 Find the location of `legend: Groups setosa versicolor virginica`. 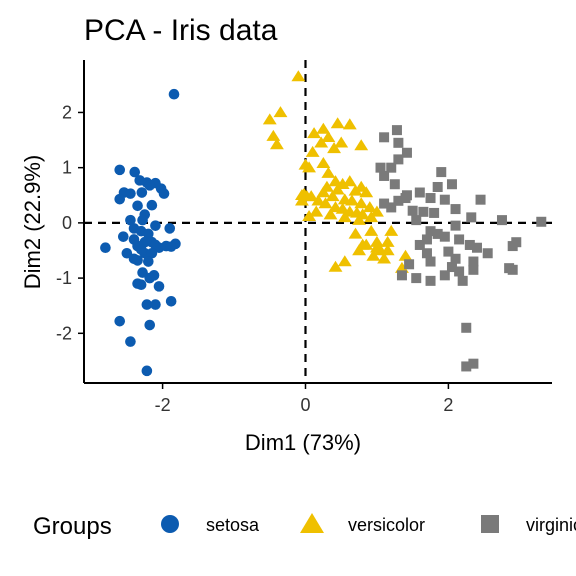

legend: Groups setosa versicolor virginica is located at coordinates (304, 526).